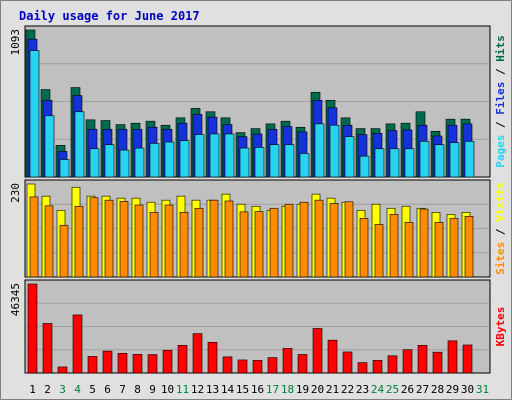  What do you see at coordinates (15, 193) in the screenshot?
I see `visits-y-max-label: 230` at bounding box center [15, 193].